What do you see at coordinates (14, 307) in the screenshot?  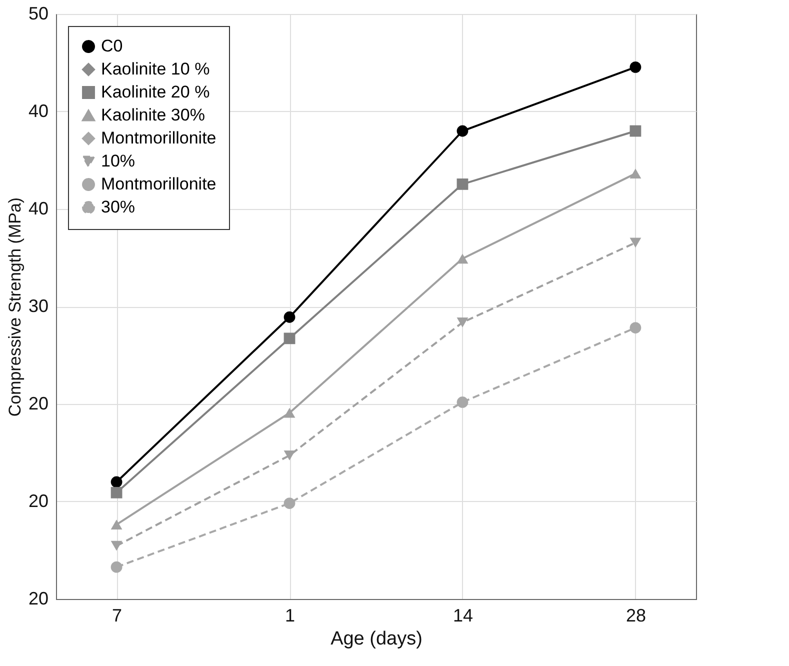 I see `y-axis-title: Compressive Strength (MPa)` at bounding box center [14, 307].